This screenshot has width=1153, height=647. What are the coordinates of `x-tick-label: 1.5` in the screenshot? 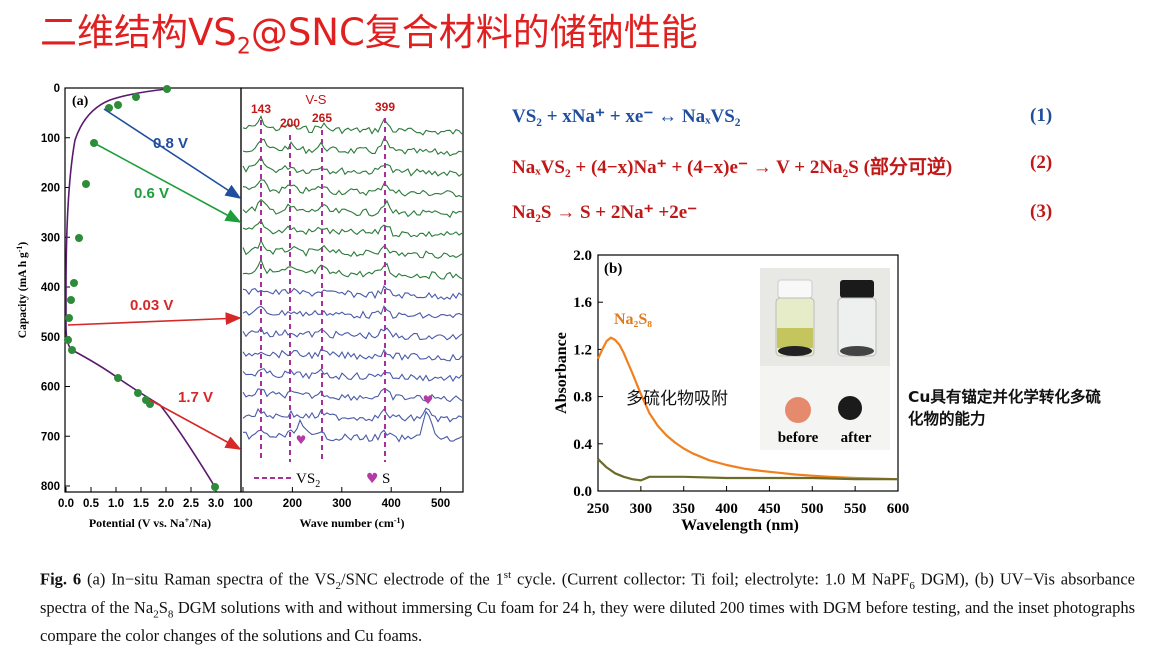 It's located at (141, 504).